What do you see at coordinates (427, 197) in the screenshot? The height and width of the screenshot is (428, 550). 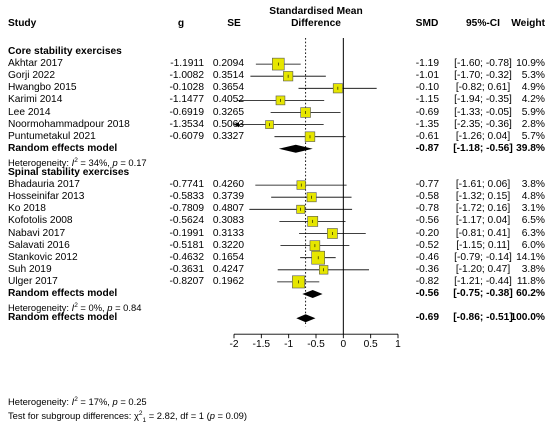 I see `study-smd: -0.58` at bounding box center [427, 197].